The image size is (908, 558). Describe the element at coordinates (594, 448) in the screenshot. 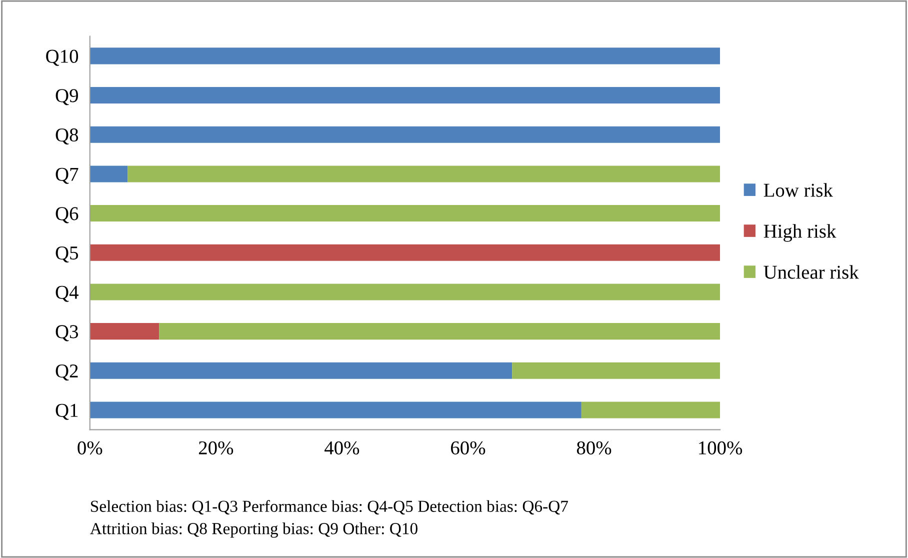

I see `x-tick-label: 80%` at that location.